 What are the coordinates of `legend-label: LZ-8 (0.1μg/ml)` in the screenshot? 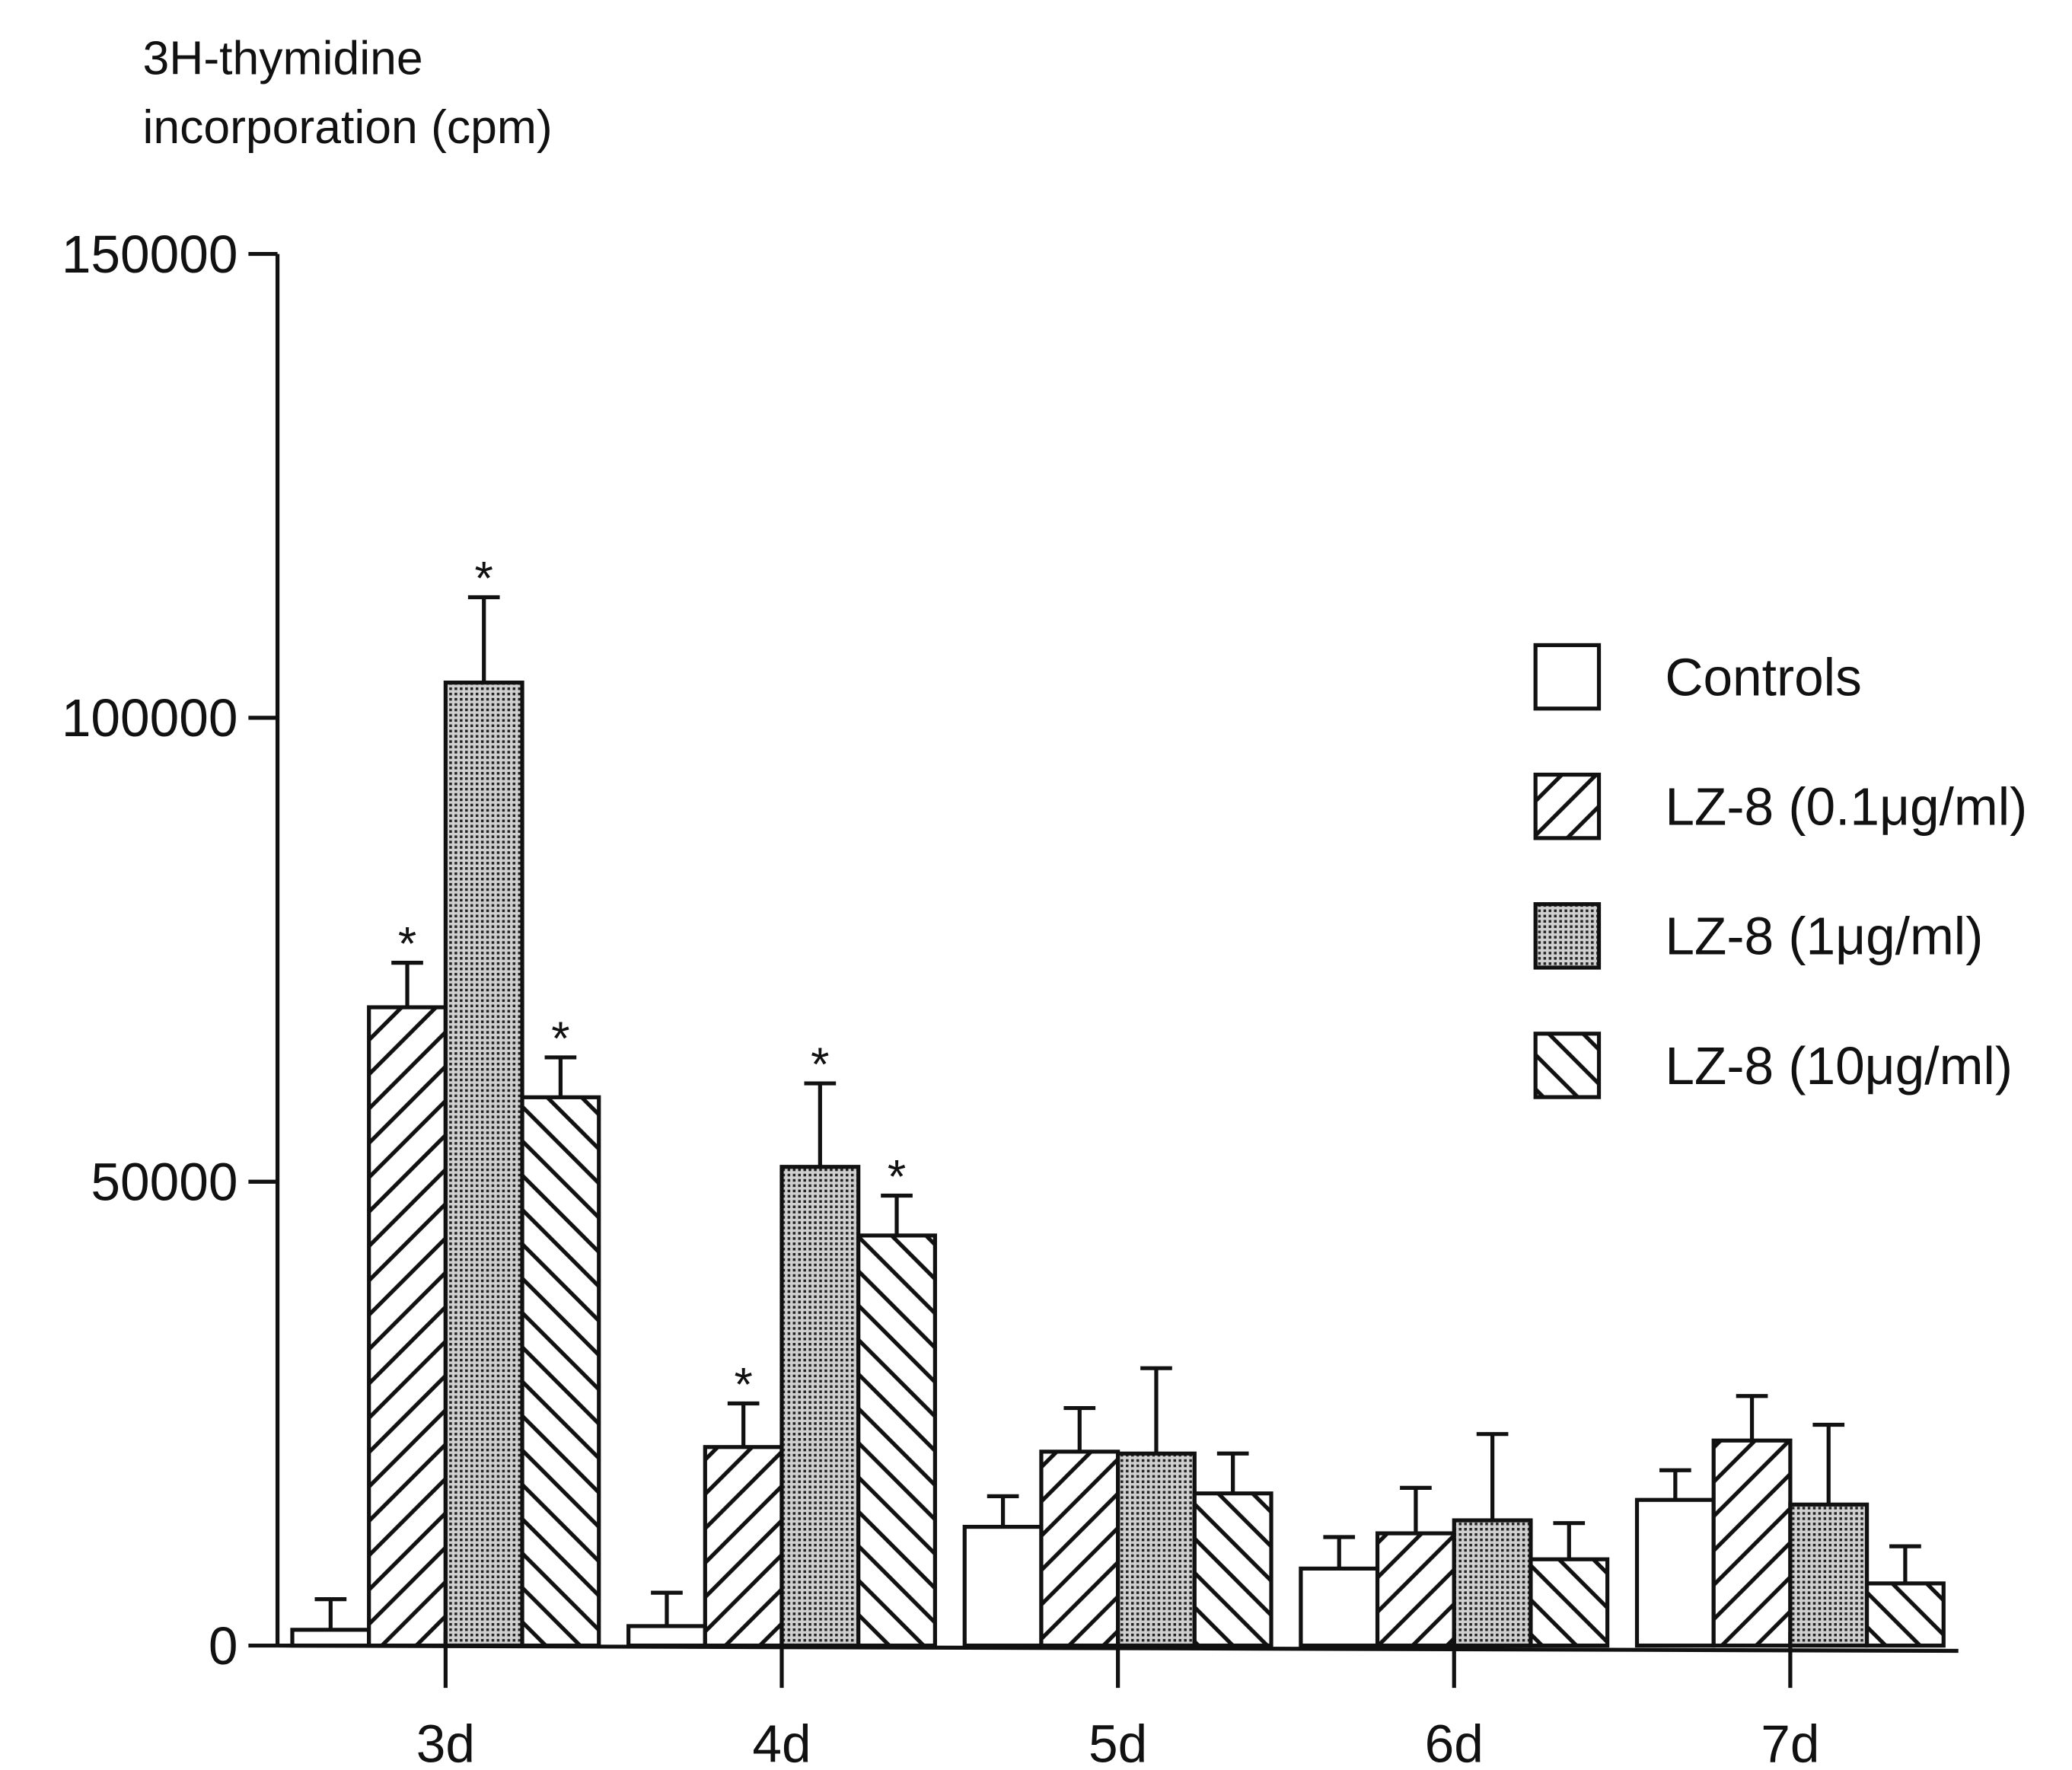 It's located at (1846, 807).